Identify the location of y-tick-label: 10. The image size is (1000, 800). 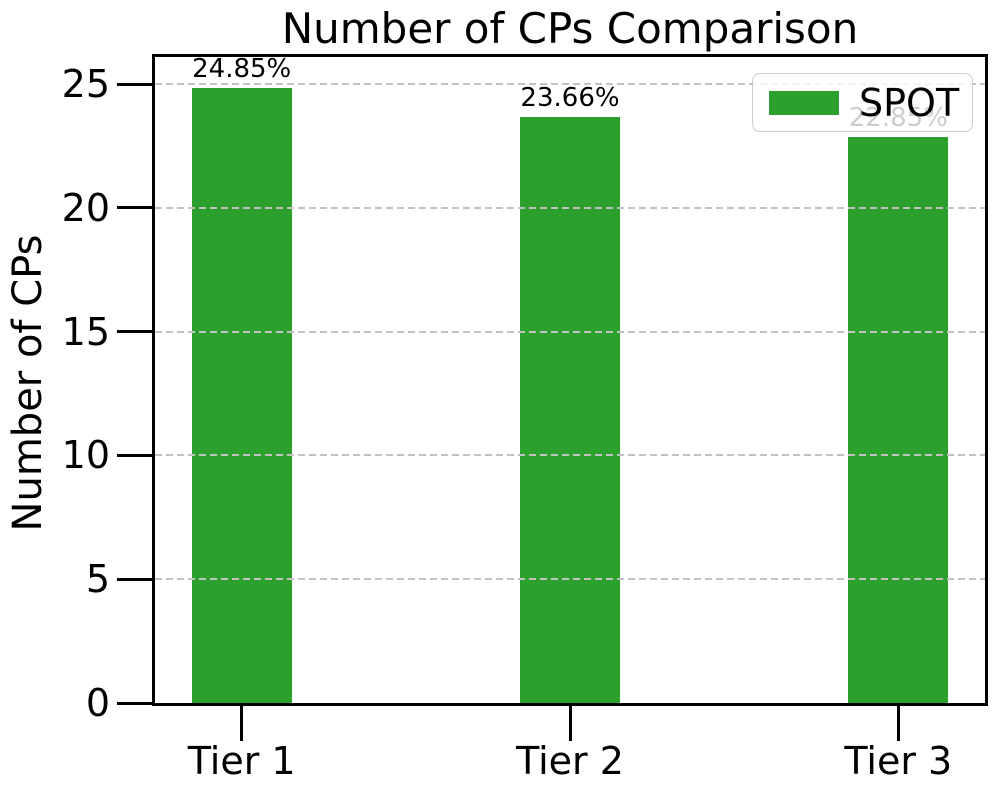
(85, 455).